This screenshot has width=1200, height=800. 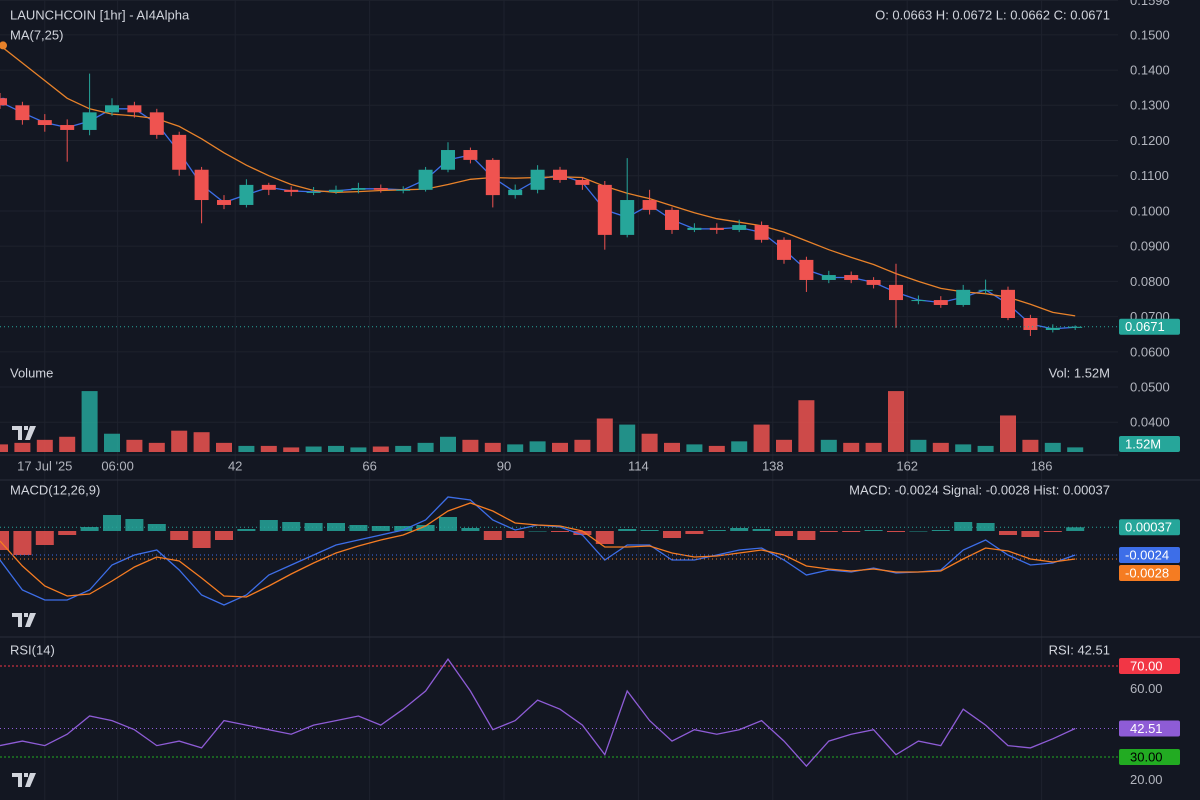 I want to click on y-tick-label: 0.1000, so click(x=1150, y=210).